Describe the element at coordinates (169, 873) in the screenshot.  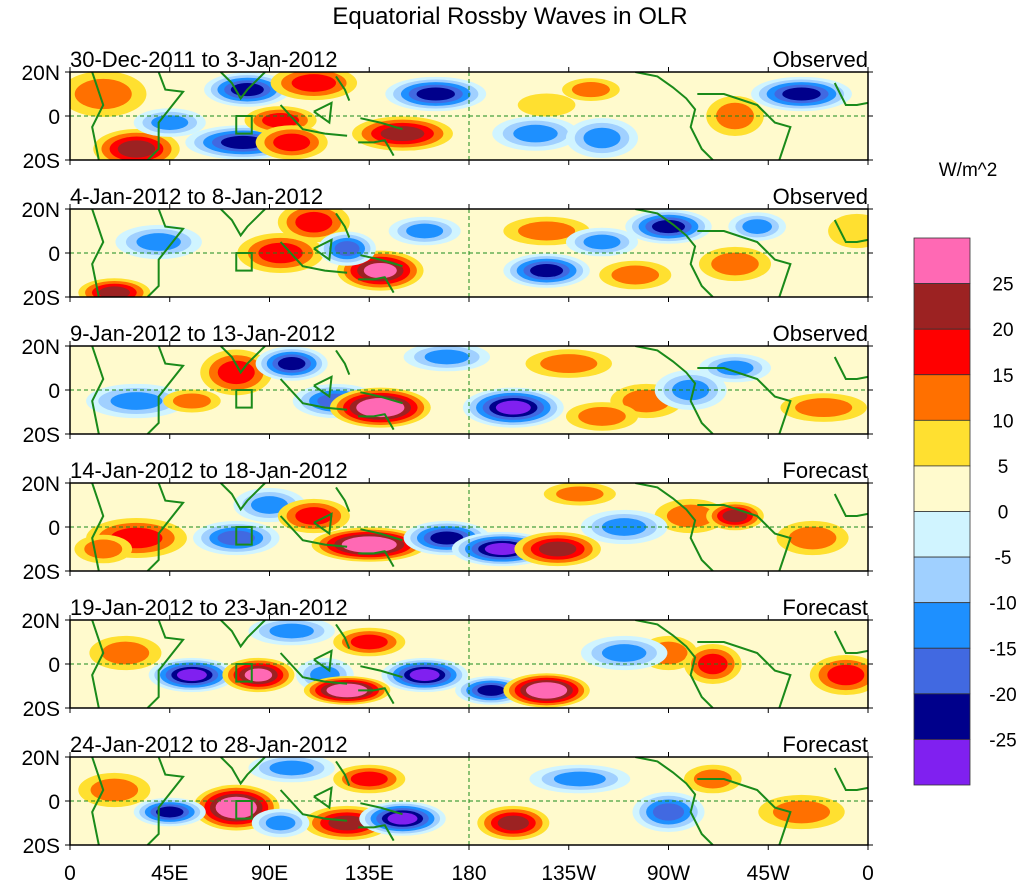
I see `x-tick-label: 45E` at that location.